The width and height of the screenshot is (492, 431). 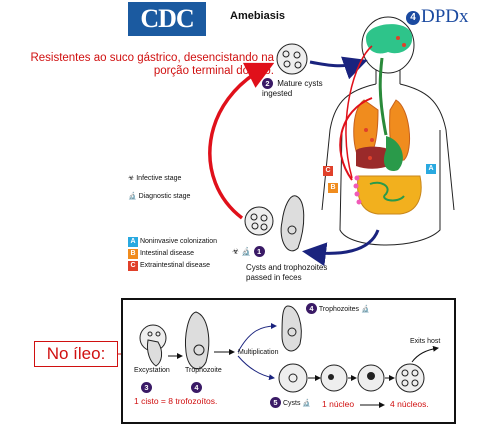 I want to click on step-5-text: Cysts, so click(x=291, y=403).